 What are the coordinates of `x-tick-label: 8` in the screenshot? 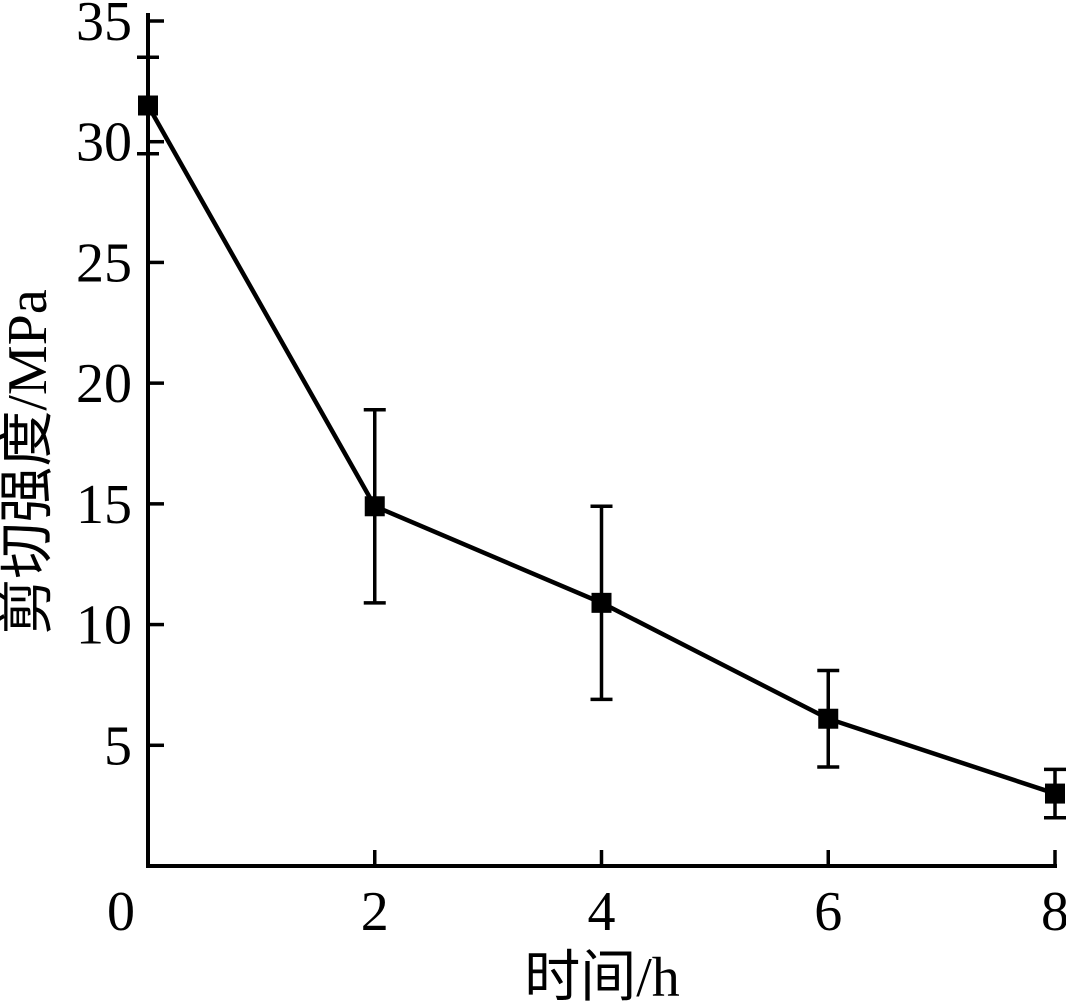 It's located at (1053, 912).